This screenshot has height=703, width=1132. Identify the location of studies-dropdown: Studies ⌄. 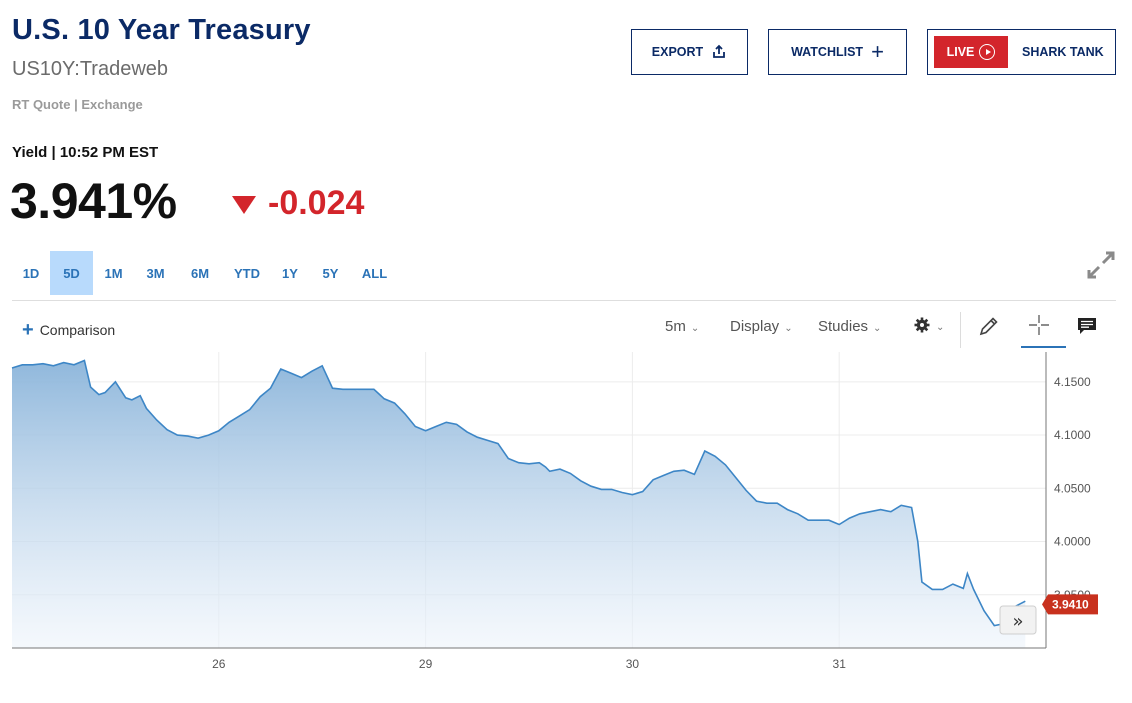
(849, 326).